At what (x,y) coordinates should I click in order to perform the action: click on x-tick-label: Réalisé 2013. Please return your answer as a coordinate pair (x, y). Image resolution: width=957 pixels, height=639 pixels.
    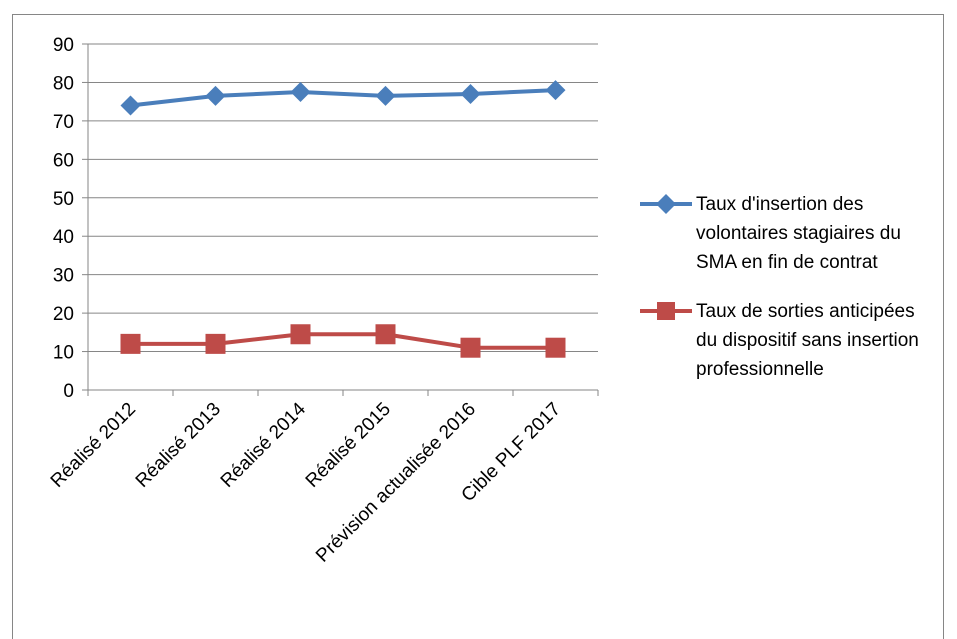
    Looking at the image, I should click on (178, 445).